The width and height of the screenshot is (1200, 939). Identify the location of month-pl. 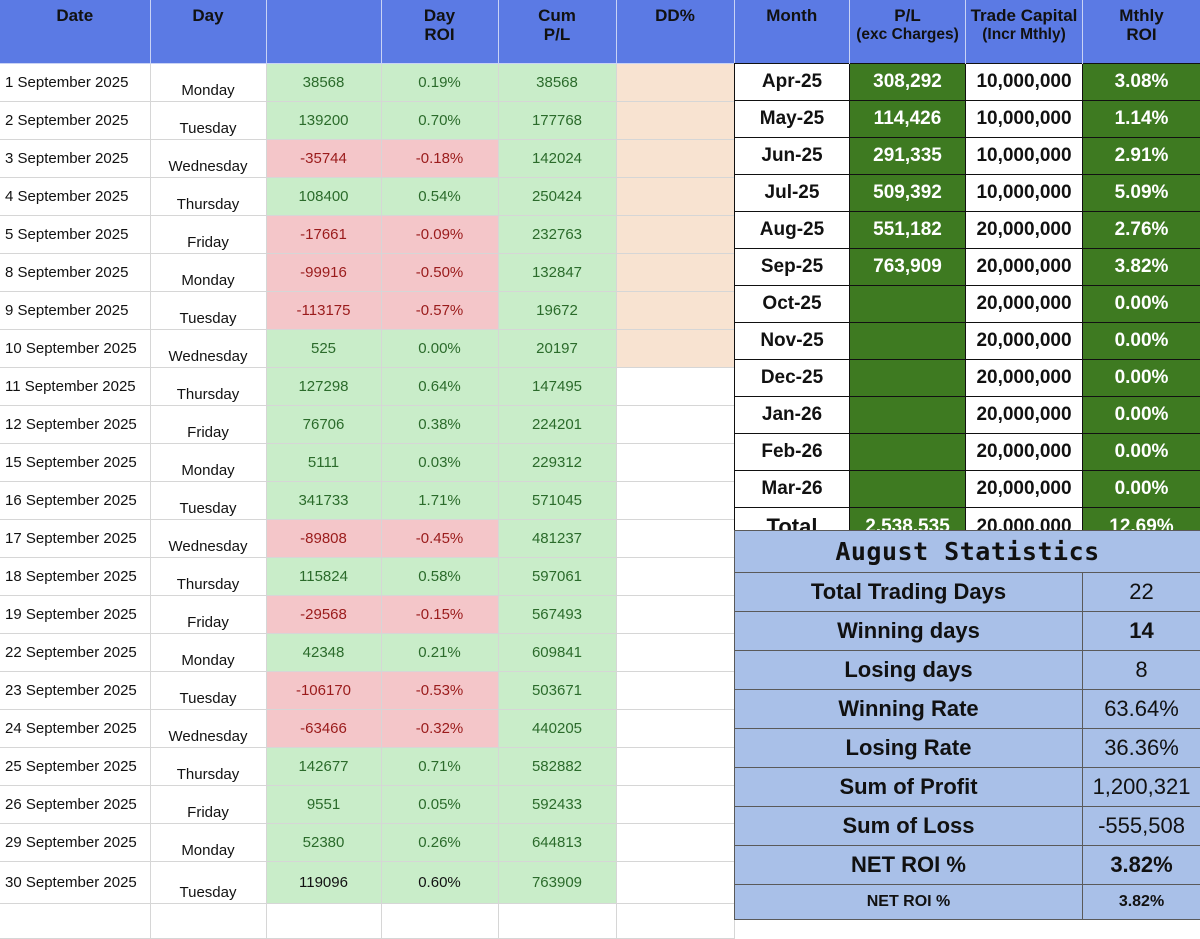
(908, 378).